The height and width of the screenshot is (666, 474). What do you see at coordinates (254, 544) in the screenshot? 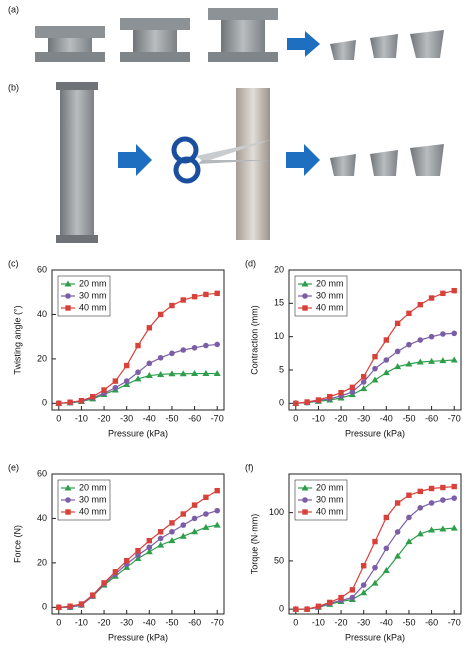
I see `y-axis-label: Torque (N·mm)` at bounding box center [254, 544].